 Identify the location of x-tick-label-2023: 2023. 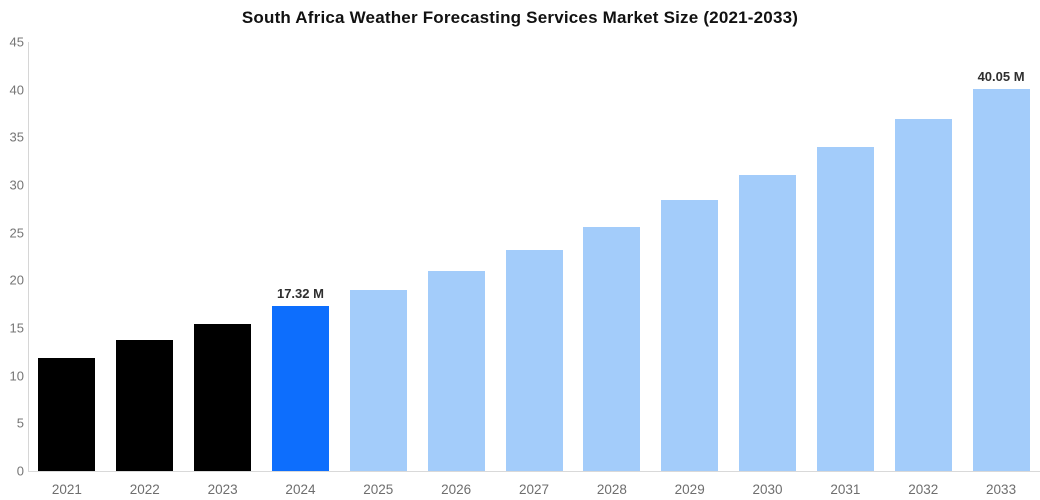
(222, 489).